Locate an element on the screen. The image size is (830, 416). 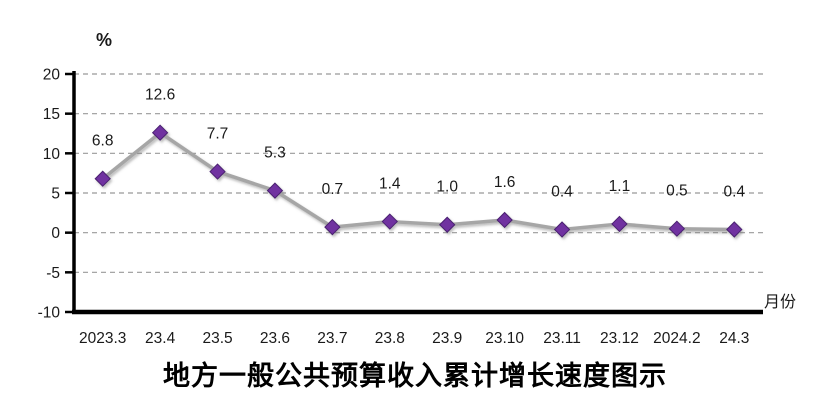
y-tick-label: 0 is located at coordinates (55, 233).